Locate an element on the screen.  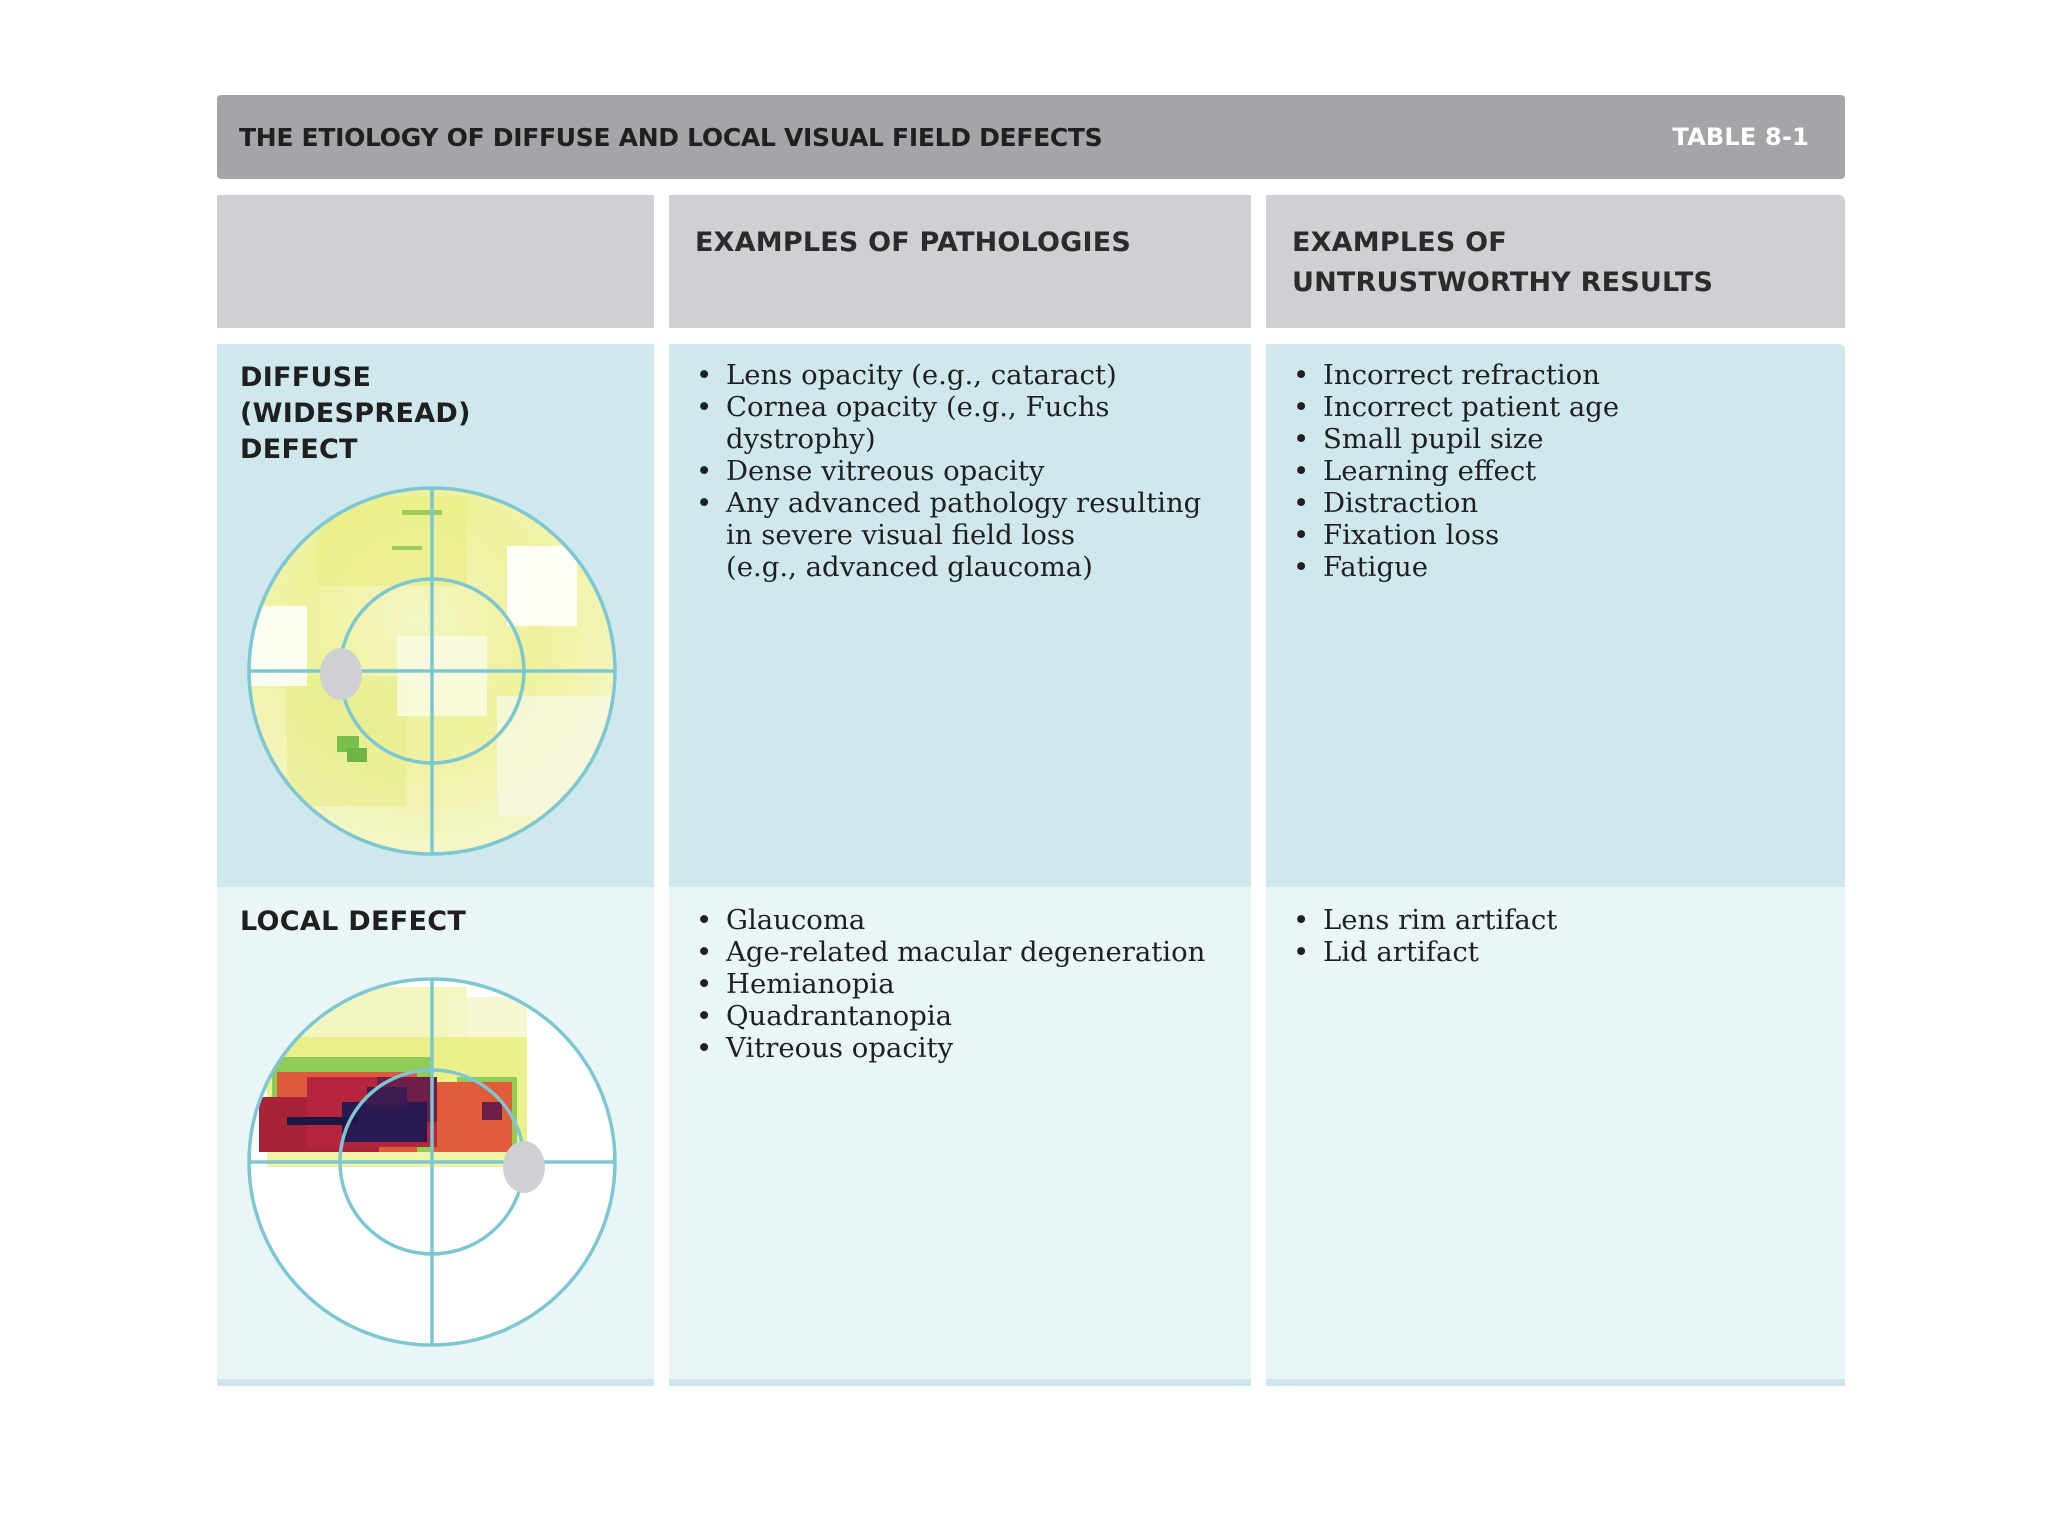
list-item: Vitreous opacity is located at coordinates (950, 1048).